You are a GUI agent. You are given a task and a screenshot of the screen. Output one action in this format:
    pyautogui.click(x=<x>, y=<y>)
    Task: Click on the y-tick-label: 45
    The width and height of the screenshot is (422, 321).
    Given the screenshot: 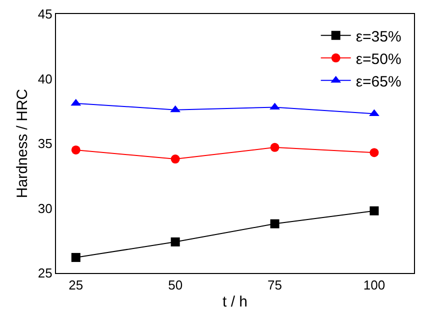 What is the action you would take?
    pyautogui.click(x=45, y=14)
    